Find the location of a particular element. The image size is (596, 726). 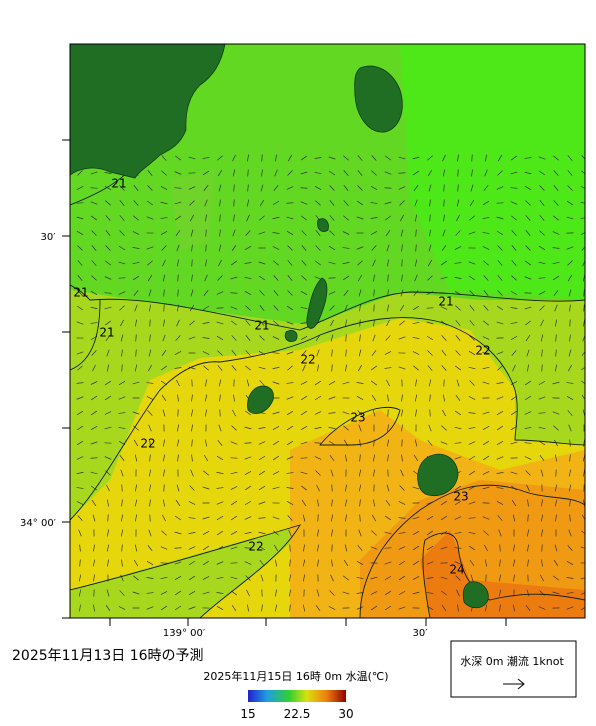

forecast-title: 2025年11月13日 16時の予測 is located at coordinates (108, 656).